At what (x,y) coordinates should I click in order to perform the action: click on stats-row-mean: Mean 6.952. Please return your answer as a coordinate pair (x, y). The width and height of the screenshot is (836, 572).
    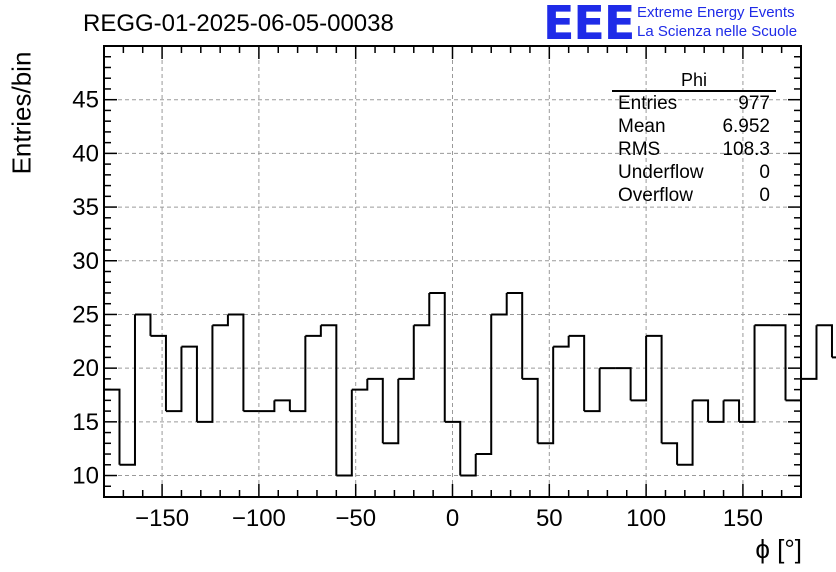
    Looking at the image, I should click on (694, 126).